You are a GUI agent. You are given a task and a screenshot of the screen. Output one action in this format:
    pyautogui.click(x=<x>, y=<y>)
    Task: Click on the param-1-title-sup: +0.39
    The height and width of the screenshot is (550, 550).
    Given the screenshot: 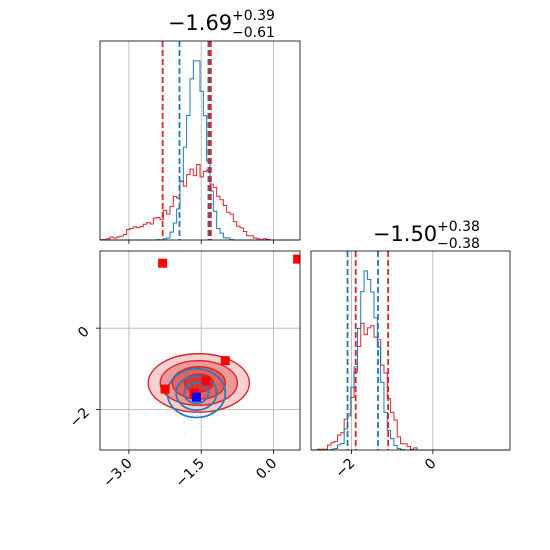 What is the action you would take?
    pyautogui.click(x=253, y=16)
    